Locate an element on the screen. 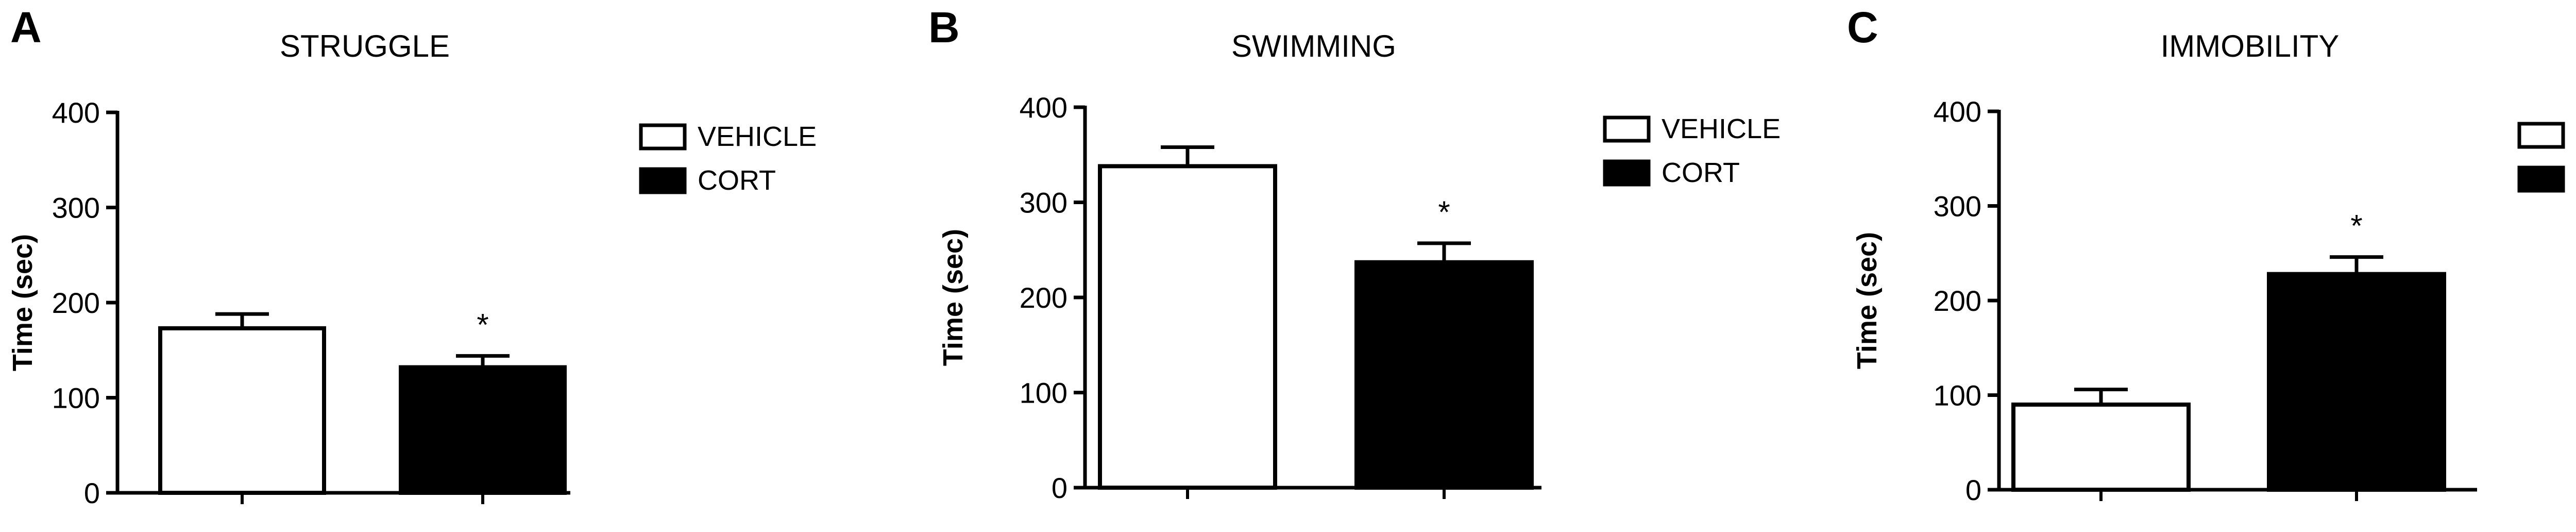  chart-title: SWIMMING is located at coordinates (1313, 46).